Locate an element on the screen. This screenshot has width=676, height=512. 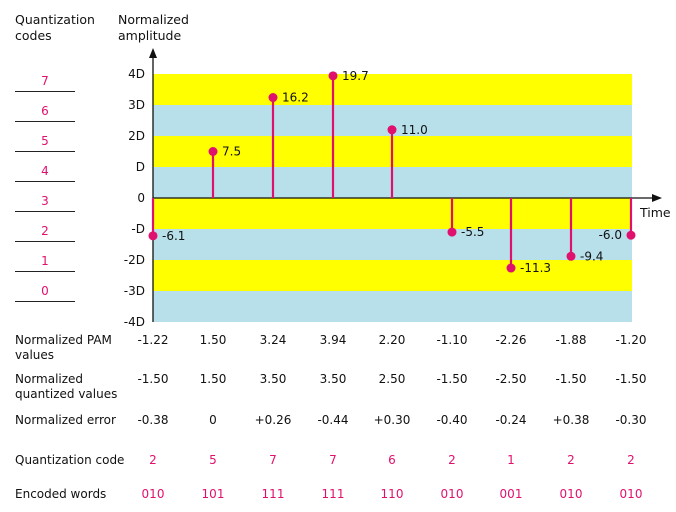
sample-value-label: 11.0 is located at coordinates (414, 130).